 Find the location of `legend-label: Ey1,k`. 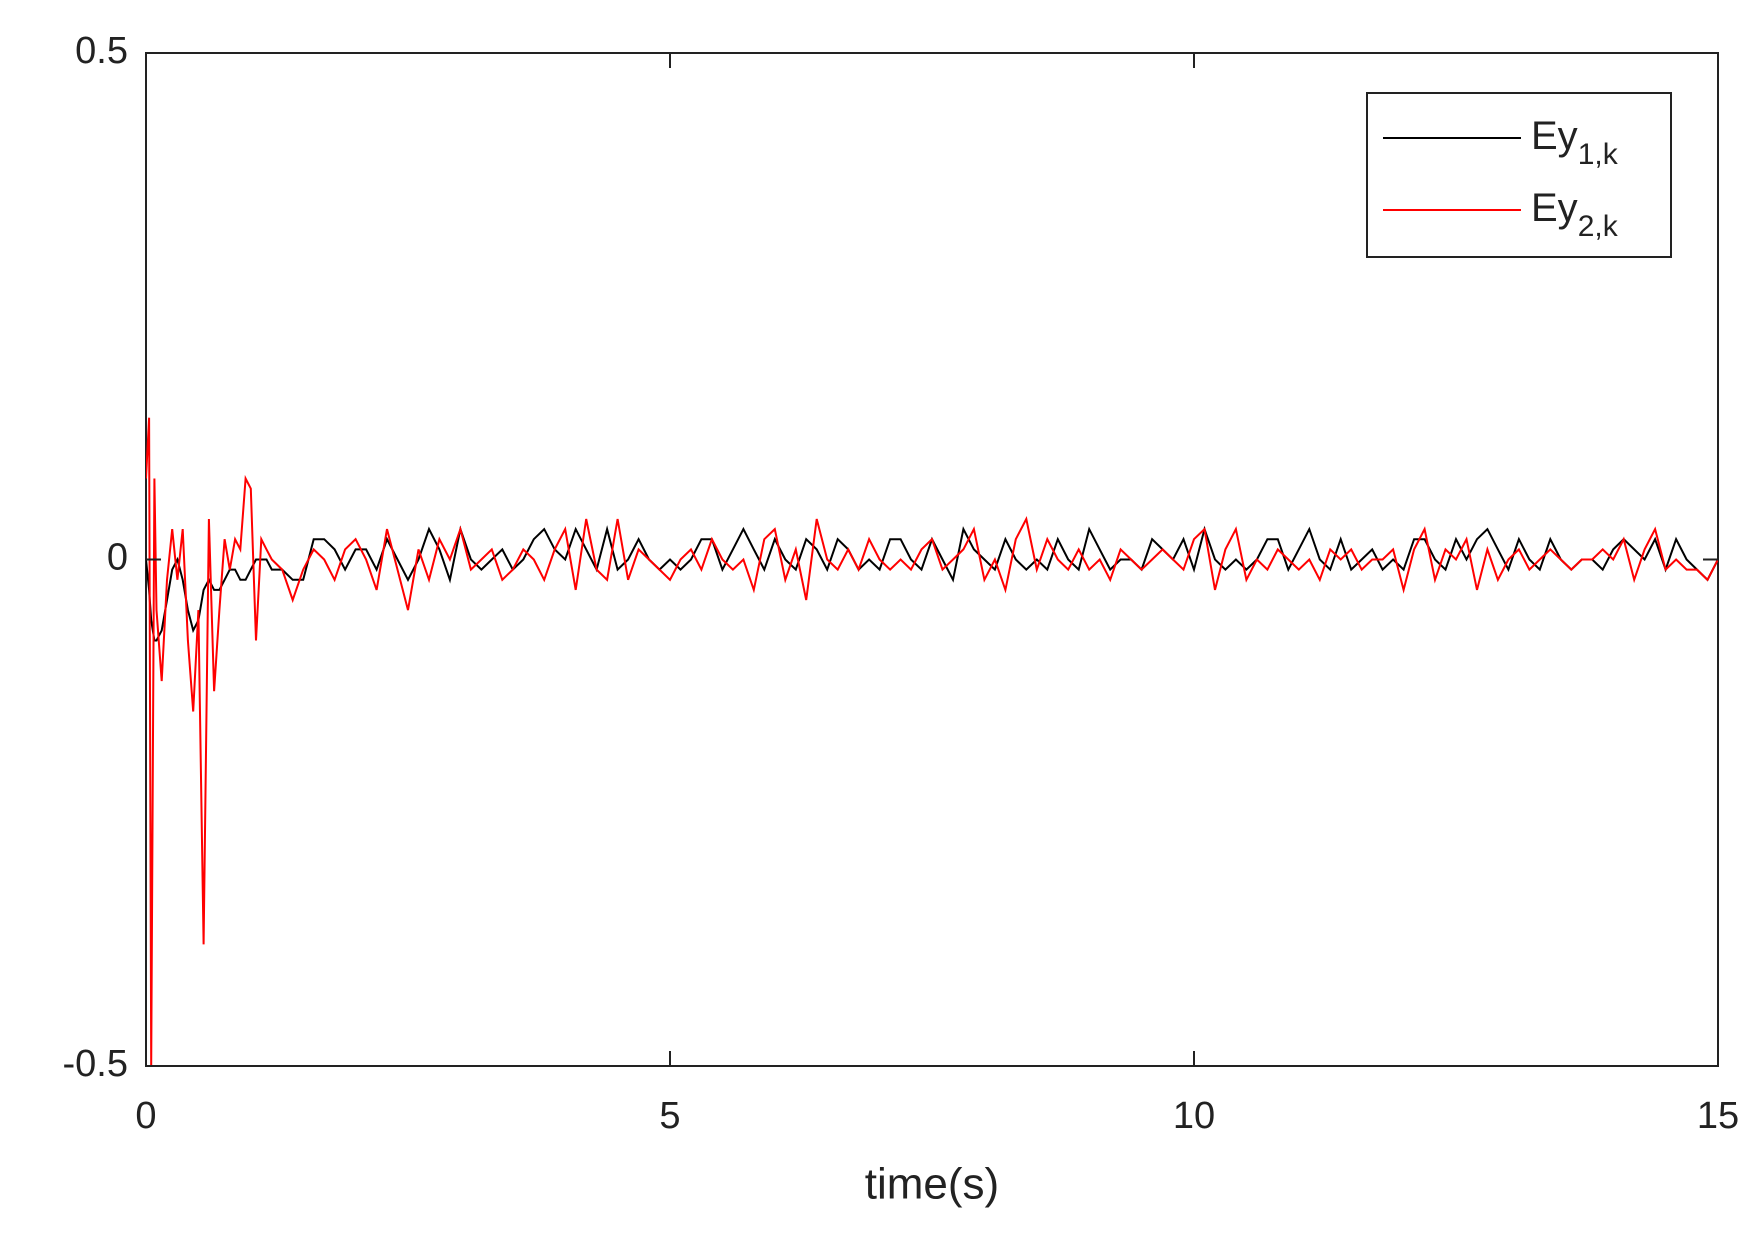

legend-label: Ey1,k is located at coordinates (1575, 142).